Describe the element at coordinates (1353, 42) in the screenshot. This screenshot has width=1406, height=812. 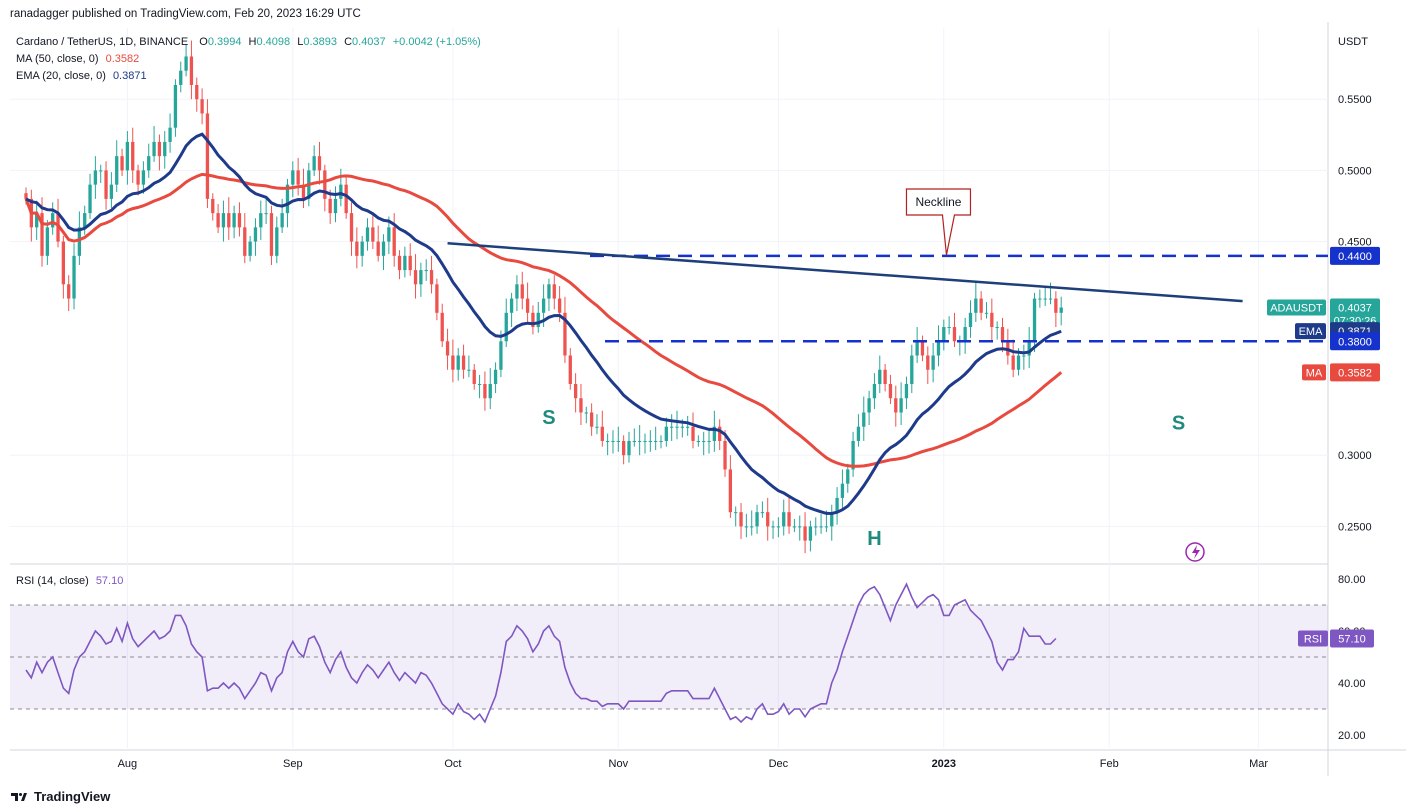
I see `price-axis-unit: USDT` at that location.